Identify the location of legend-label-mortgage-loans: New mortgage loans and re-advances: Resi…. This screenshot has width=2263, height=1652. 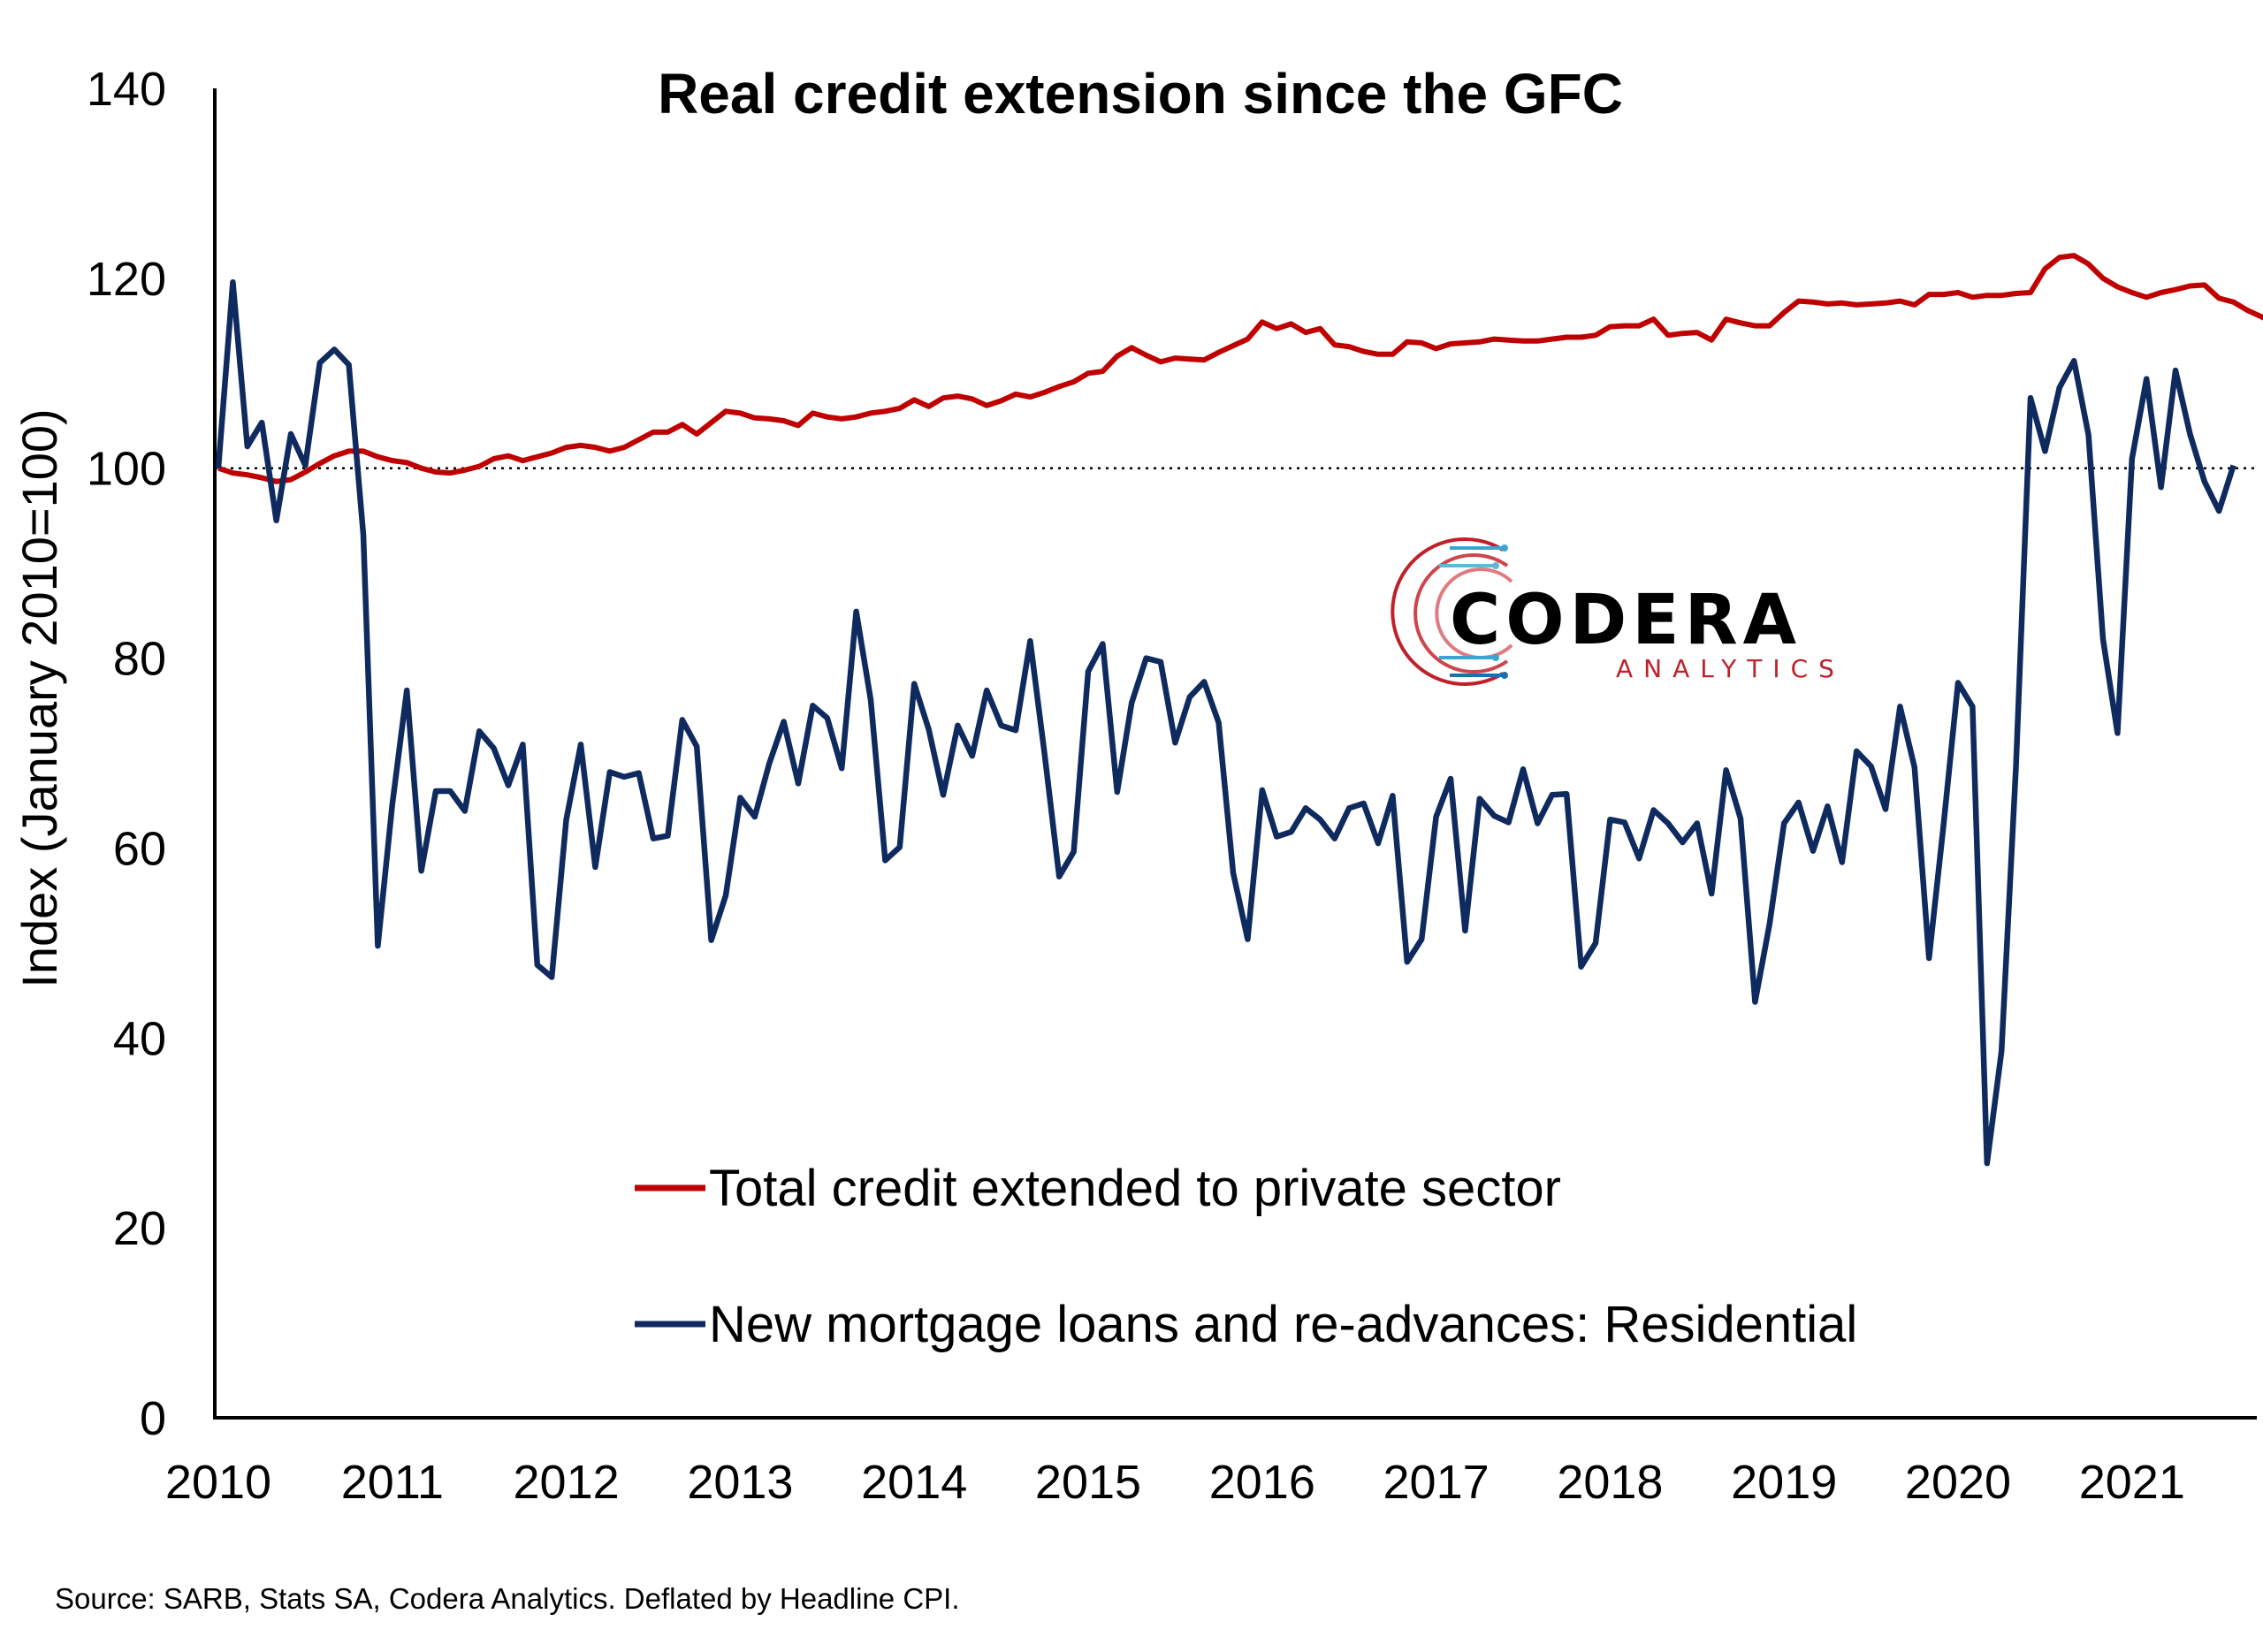
(1283, 1325).